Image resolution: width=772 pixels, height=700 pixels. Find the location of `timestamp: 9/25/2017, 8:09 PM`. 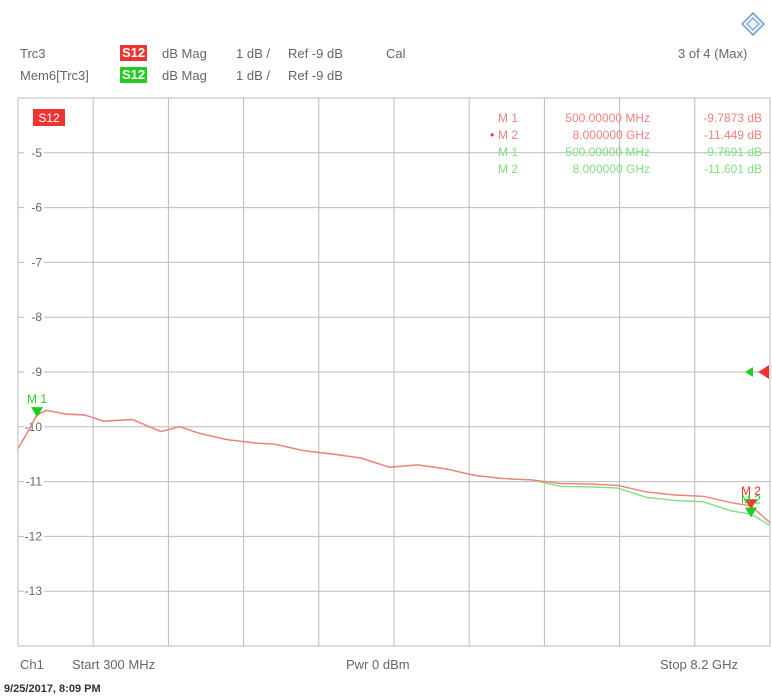

timestamp: 9/25/2017, 8:09 PM is located at coordinates (52, 689).